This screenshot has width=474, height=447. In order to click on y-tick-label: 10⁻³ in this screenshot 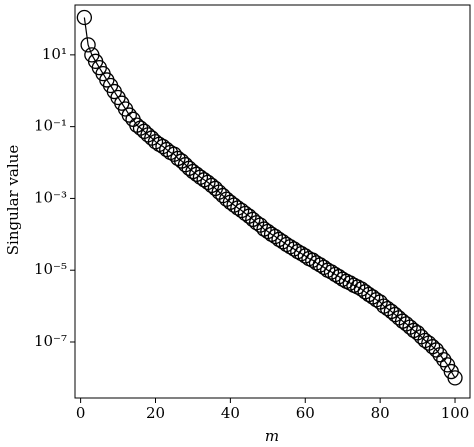, I will do `click(50, 197)`.